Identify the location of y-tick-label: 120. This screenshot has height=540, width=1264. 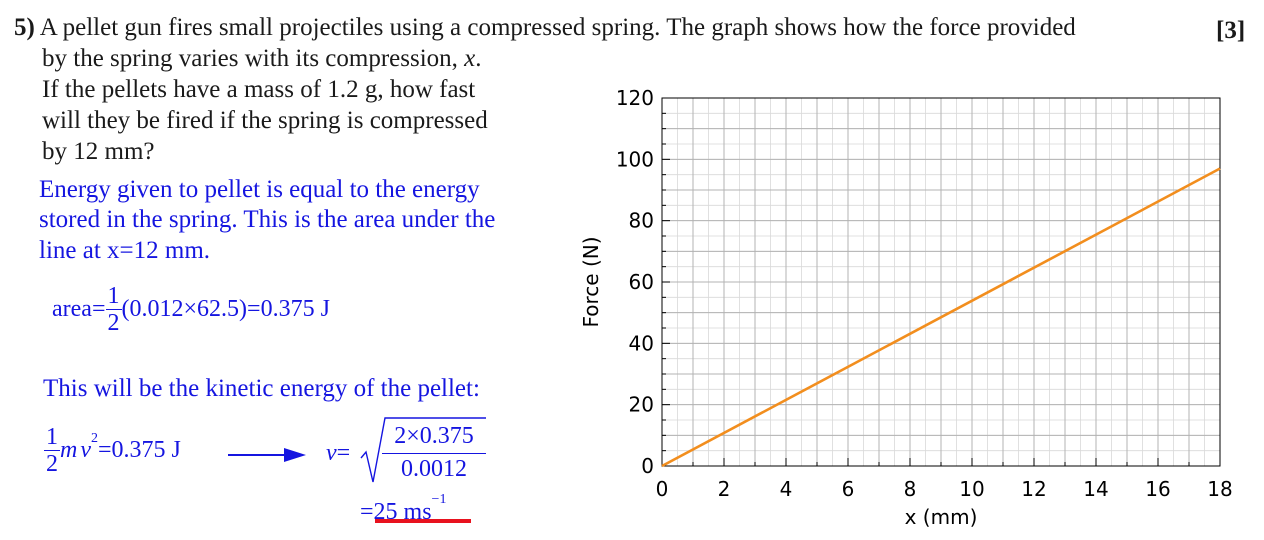
(635, 98).